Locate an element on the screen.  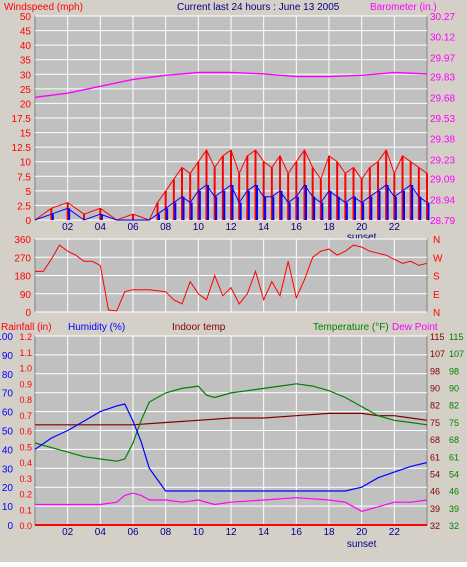
y-rain-tick-label: 1.1 is located at coordinates (25, 353).